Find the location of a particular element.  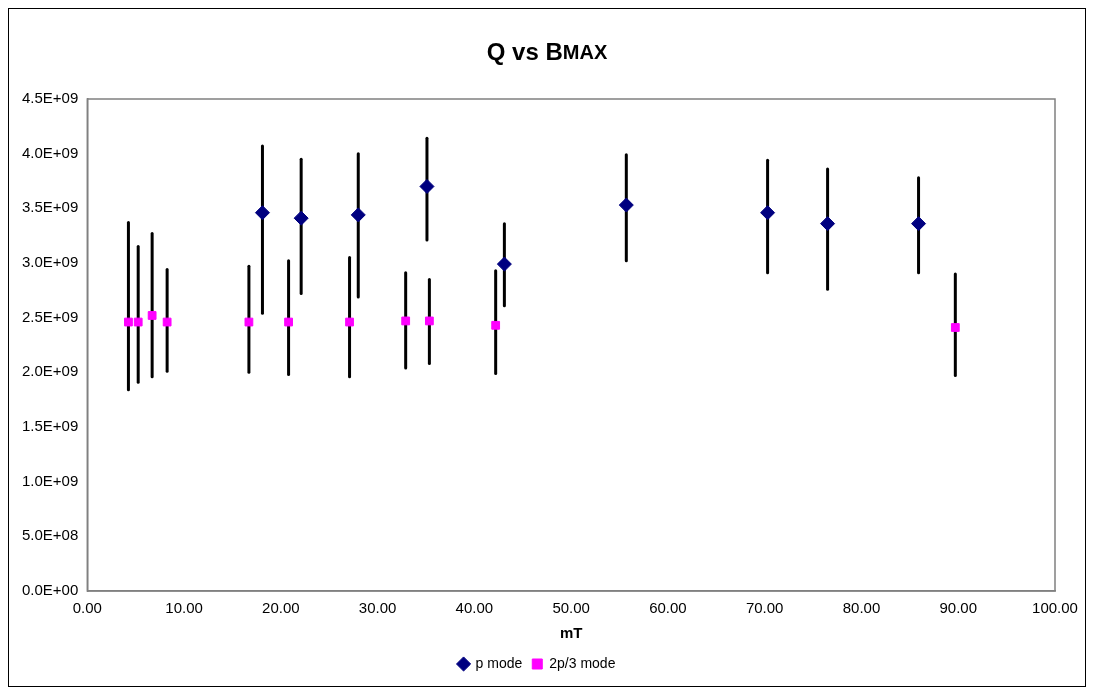

x-axis-title: mT is located at coordinates (571, 633).